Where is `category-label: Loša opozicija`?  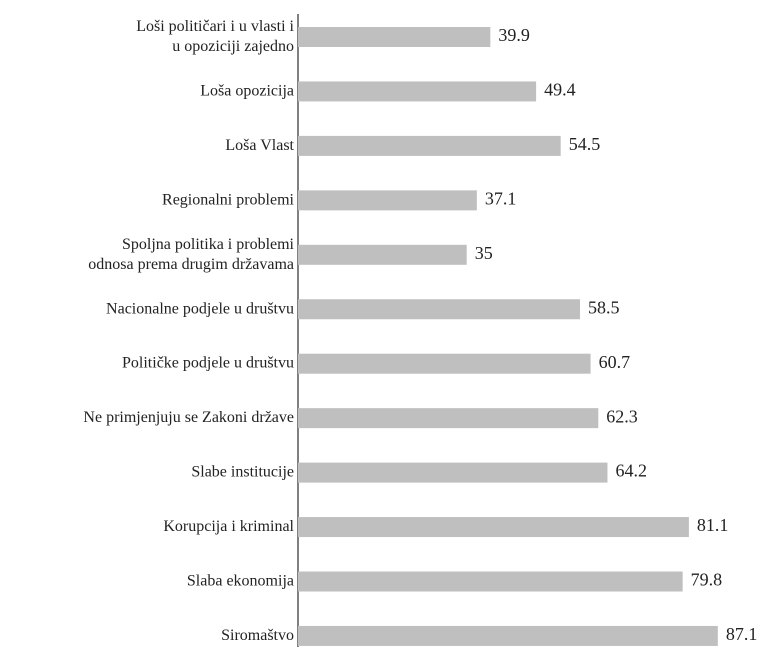 category-label: Loša opozicija is located at coordinates (247, 90).